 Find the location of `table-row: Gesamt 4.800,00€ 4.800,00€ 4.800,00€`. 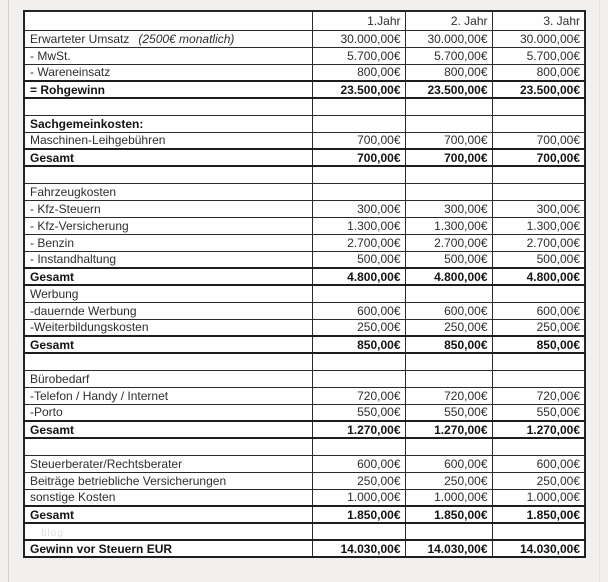

table-row: Gesamt 4.800,00€ 4.800,00€ 4.800,00€ is located at coordinates (304, 276).